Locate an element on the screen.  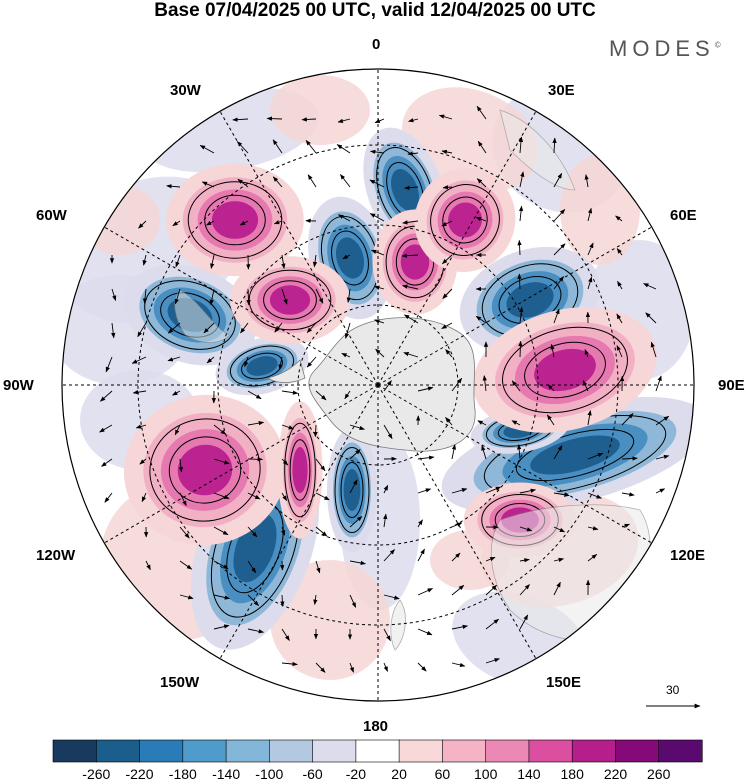
label-60w: 60W is located at coordinates (51, 215).